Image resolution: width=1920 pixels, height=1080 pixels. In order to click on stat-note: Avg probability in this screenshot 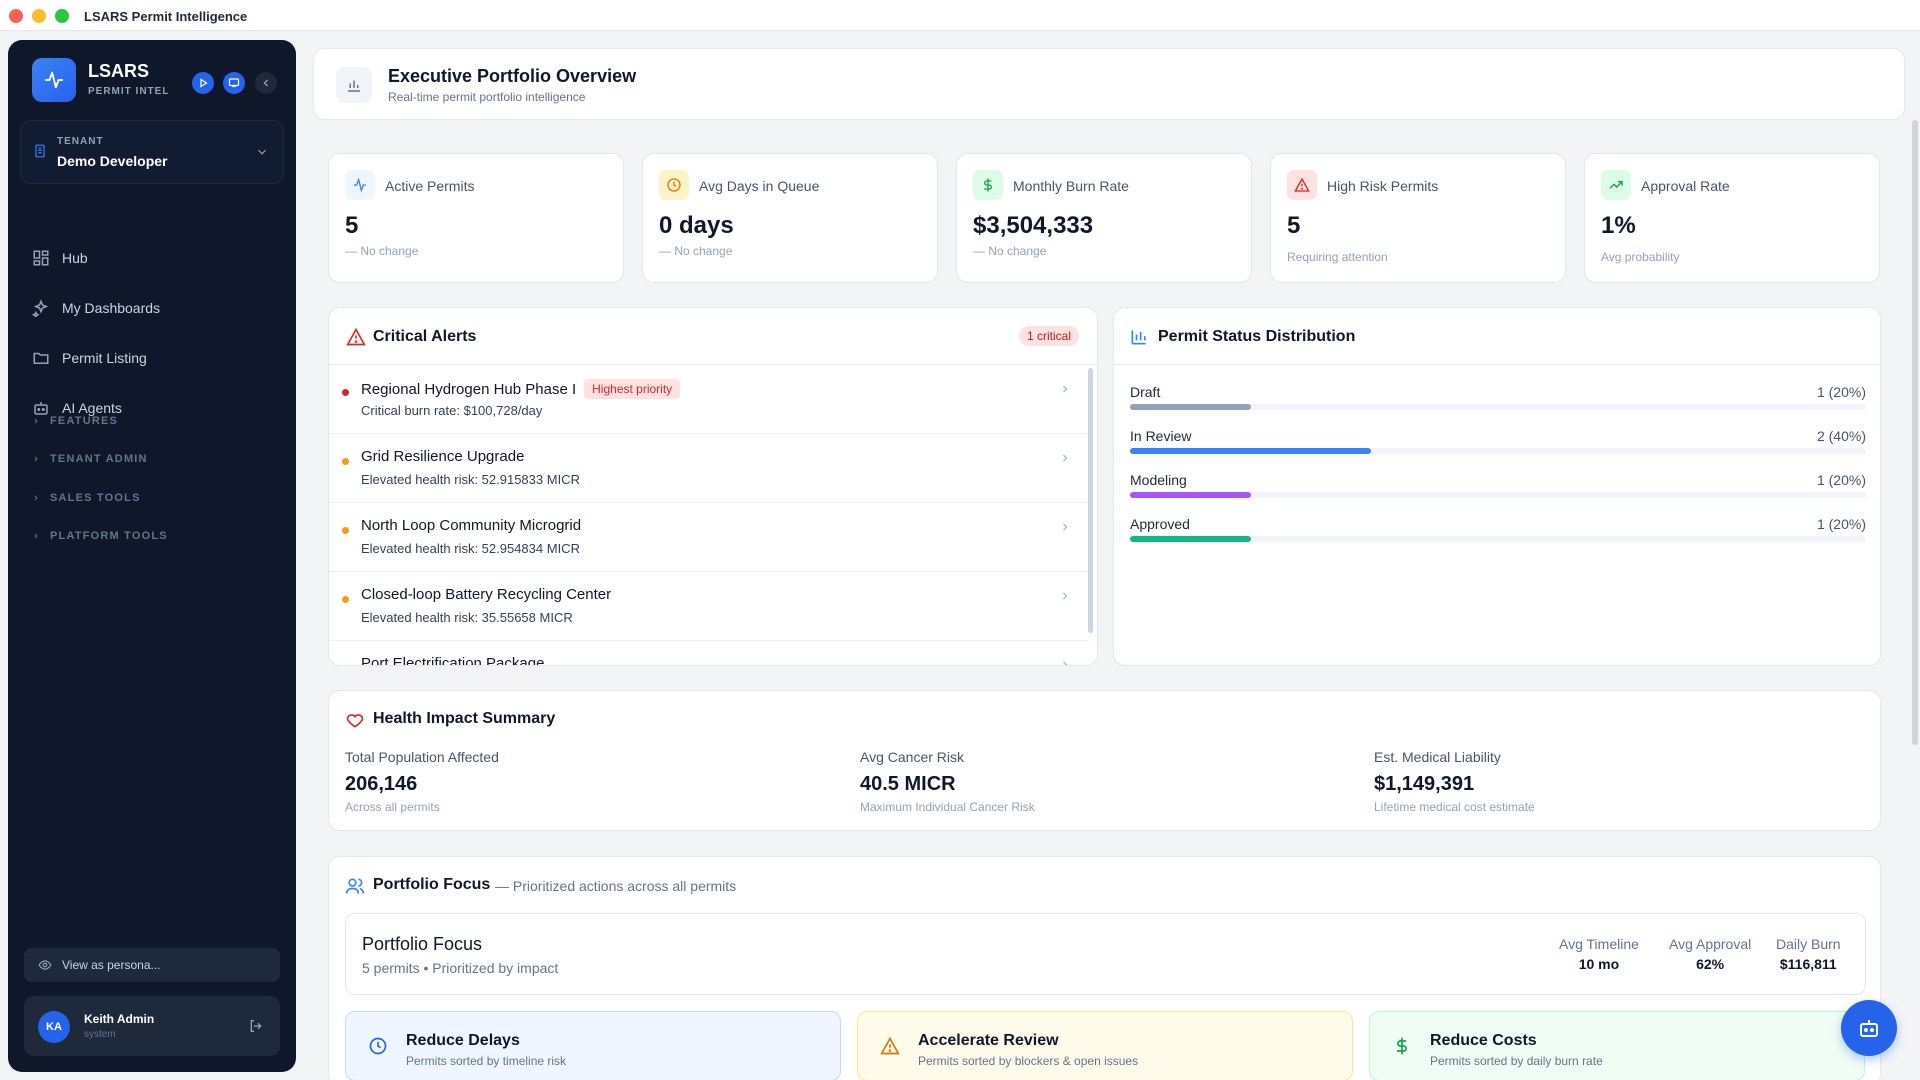, I will do `click(1640, 257)`.